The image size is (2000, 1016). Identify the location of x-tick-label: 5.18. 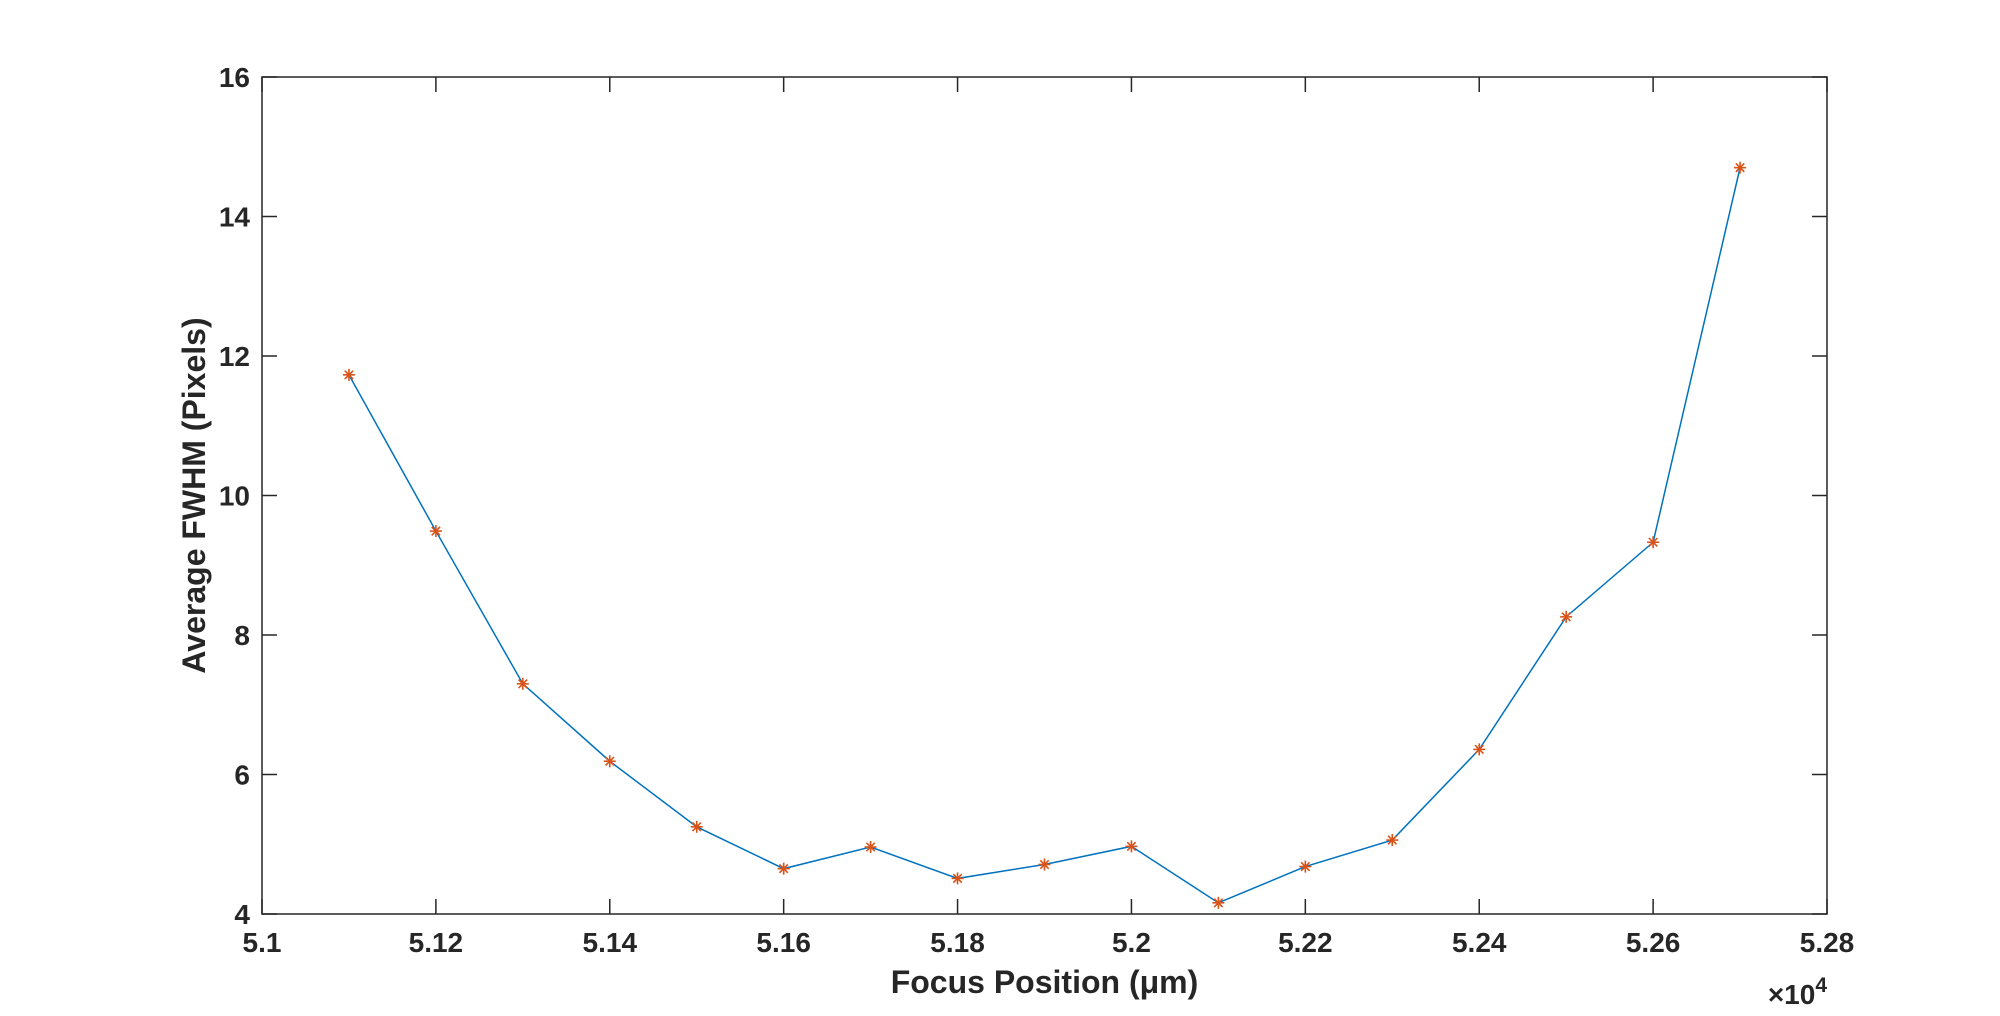
(957, 942).